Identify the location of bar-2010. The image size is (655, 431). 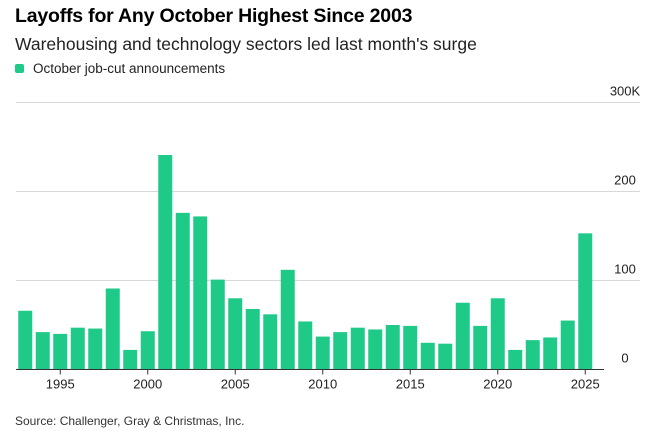
(322, 353).